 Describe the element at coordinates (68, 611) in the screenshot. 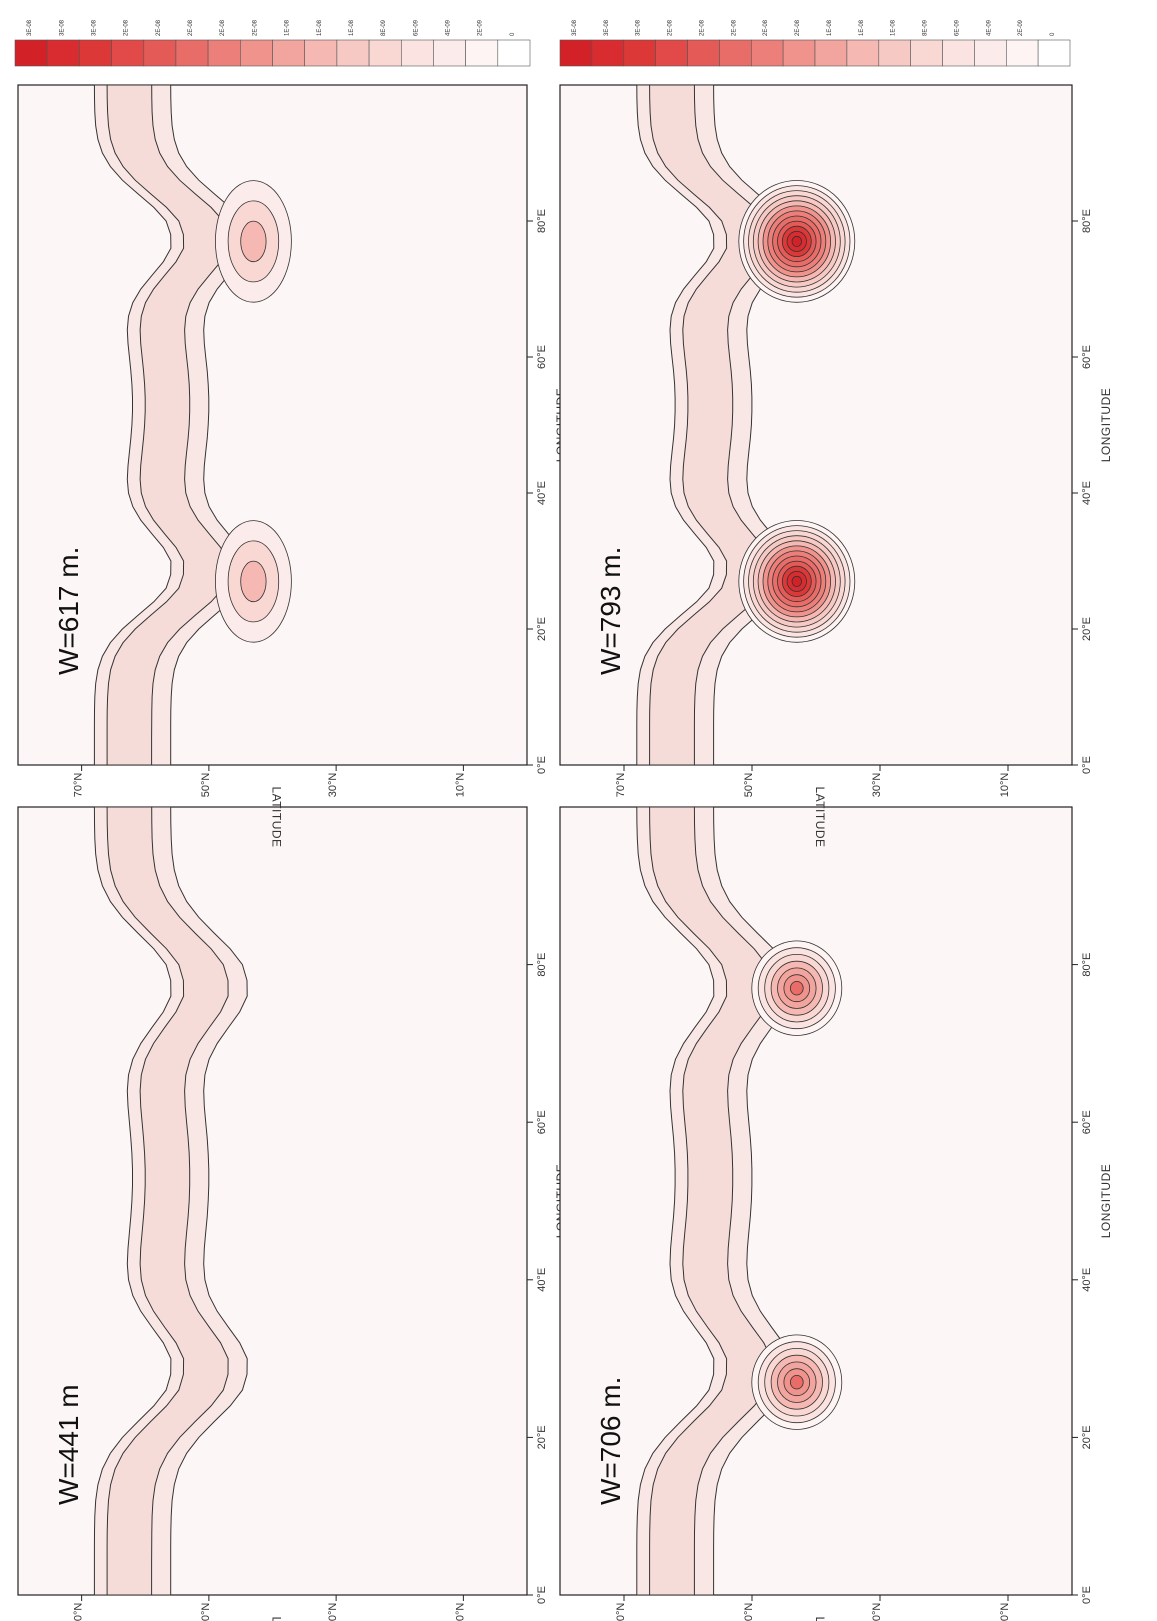

I see `panel-label: W=617 m.` at that location.